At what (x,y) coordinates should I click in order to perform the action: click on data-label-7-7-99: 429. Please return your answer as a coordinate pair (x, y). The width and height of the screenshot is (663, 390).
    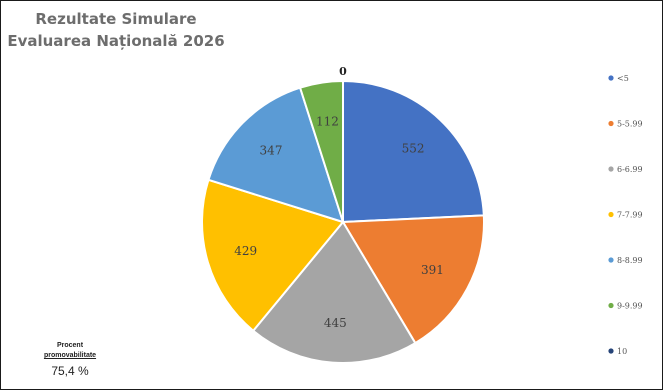
    Looking at the image, I should click on (245, 251).